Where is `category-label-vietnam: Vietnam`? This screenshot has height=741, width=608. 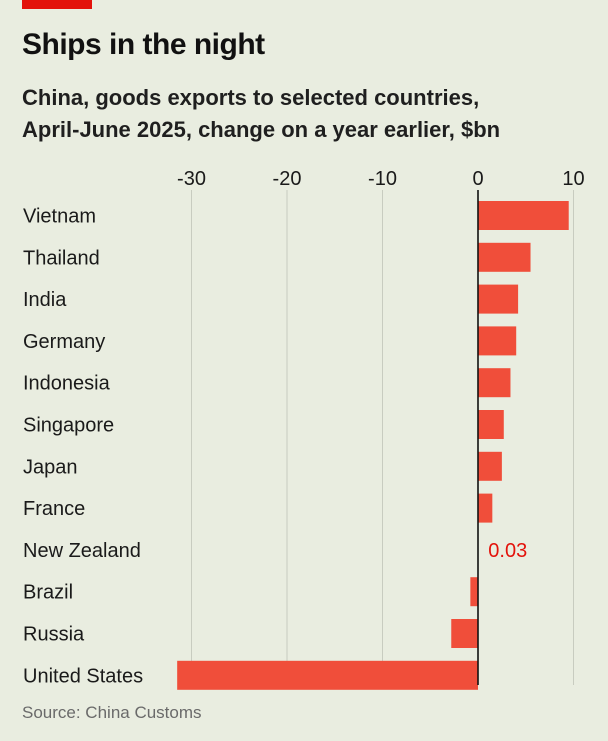
category-label-vietnam: Vietnam is located at coordinates (59, 217).